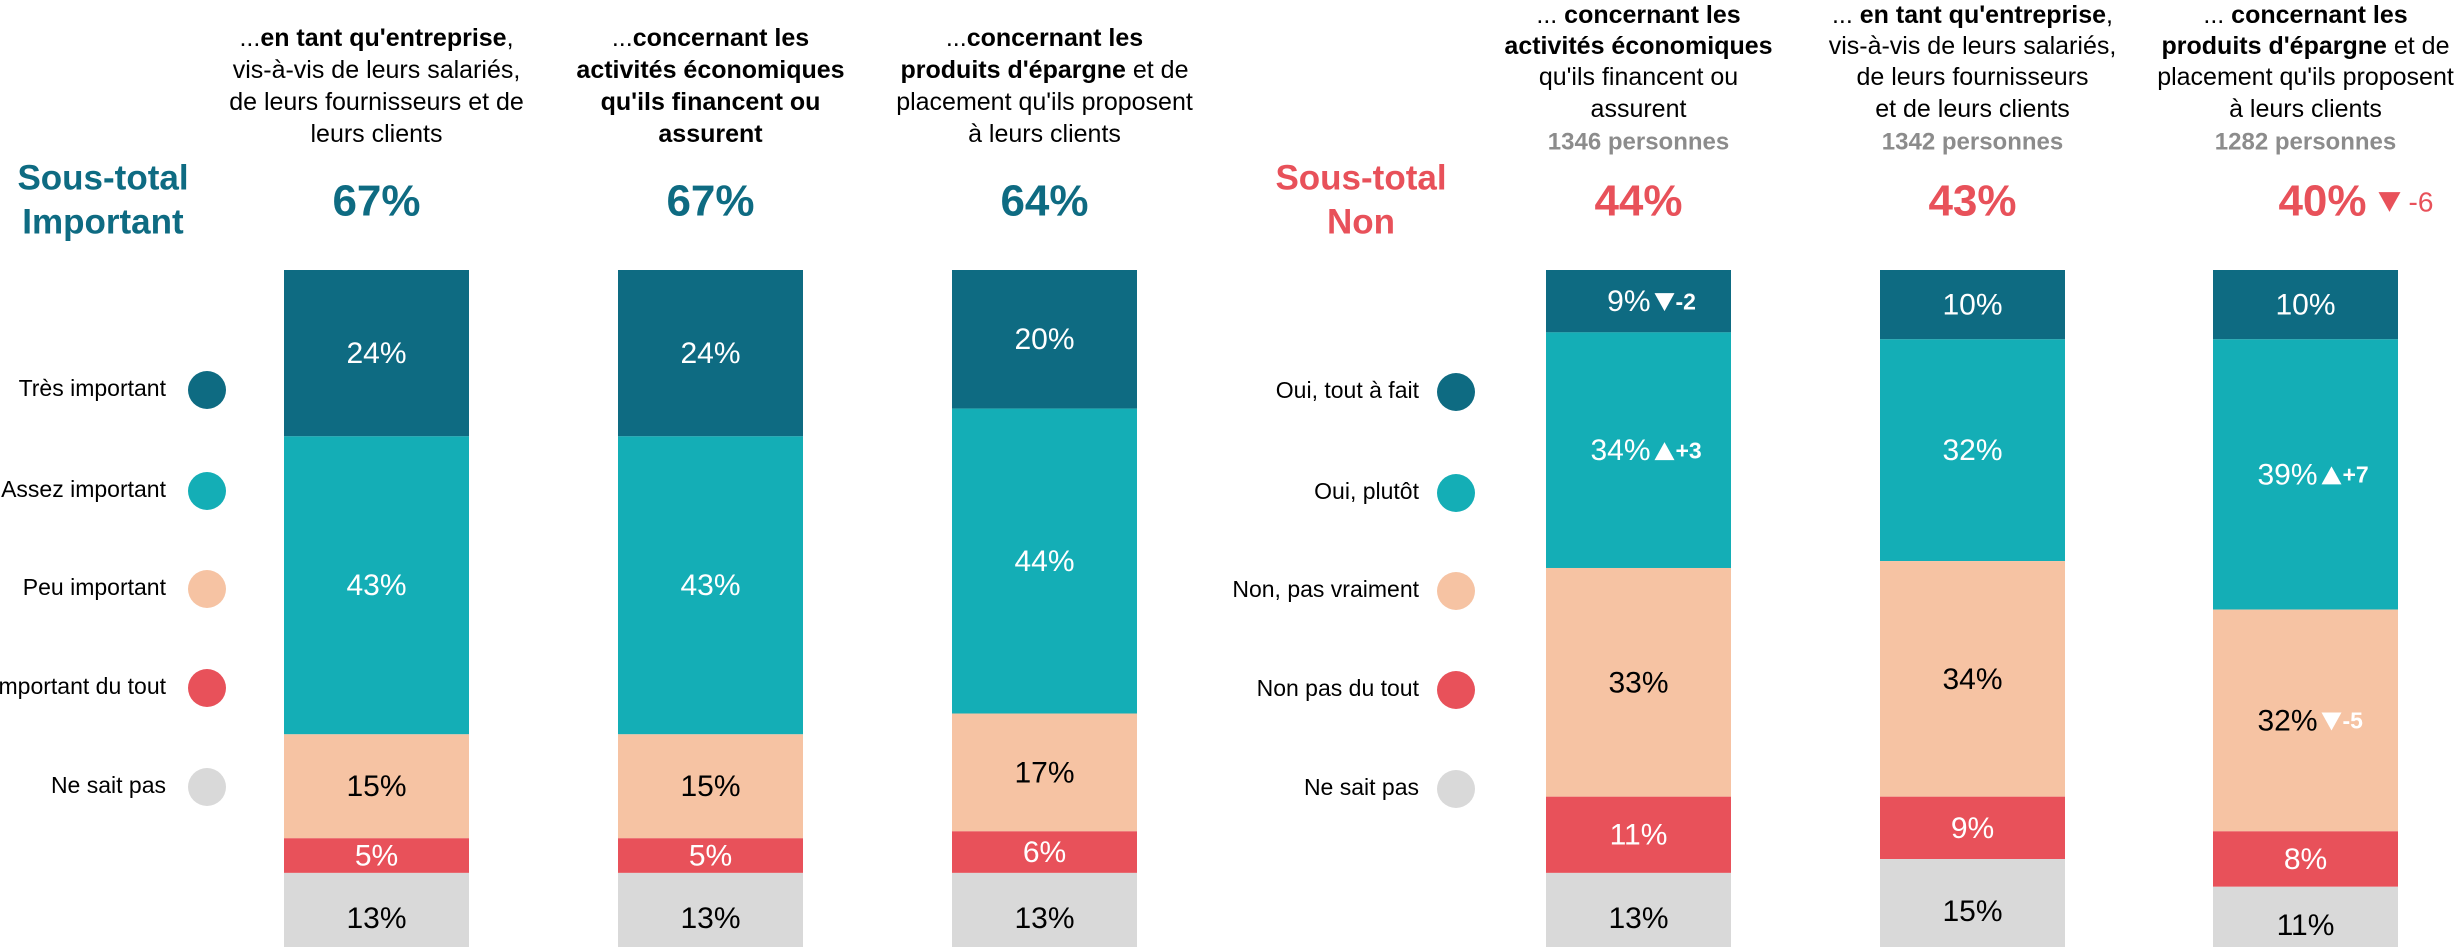 This screenshot has height=947, width=2458. What do you see at coordinates (377, 70) in the screenshot?
I see `header-run: vis-à-vis de leurs salariés,` at bounding box center [377, 70].